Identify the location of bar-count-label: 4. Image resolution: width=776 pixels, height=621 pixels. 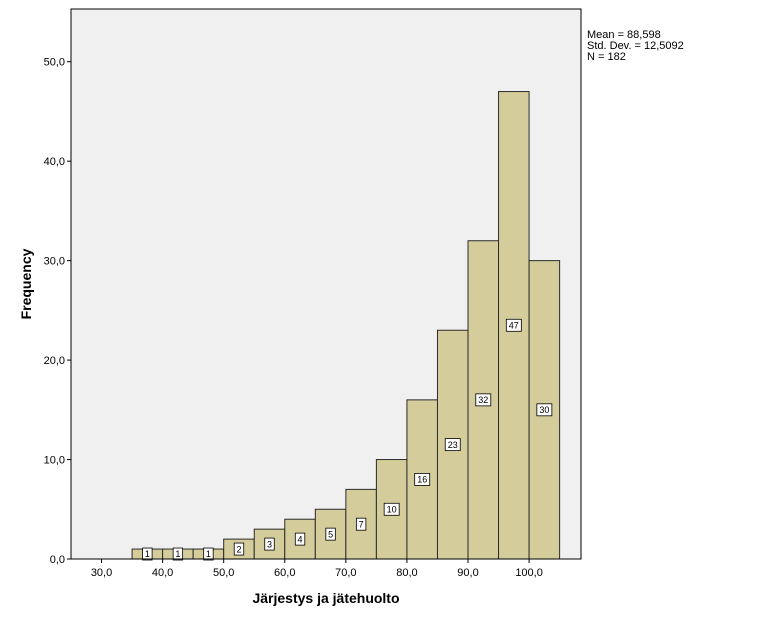
(300, 539).